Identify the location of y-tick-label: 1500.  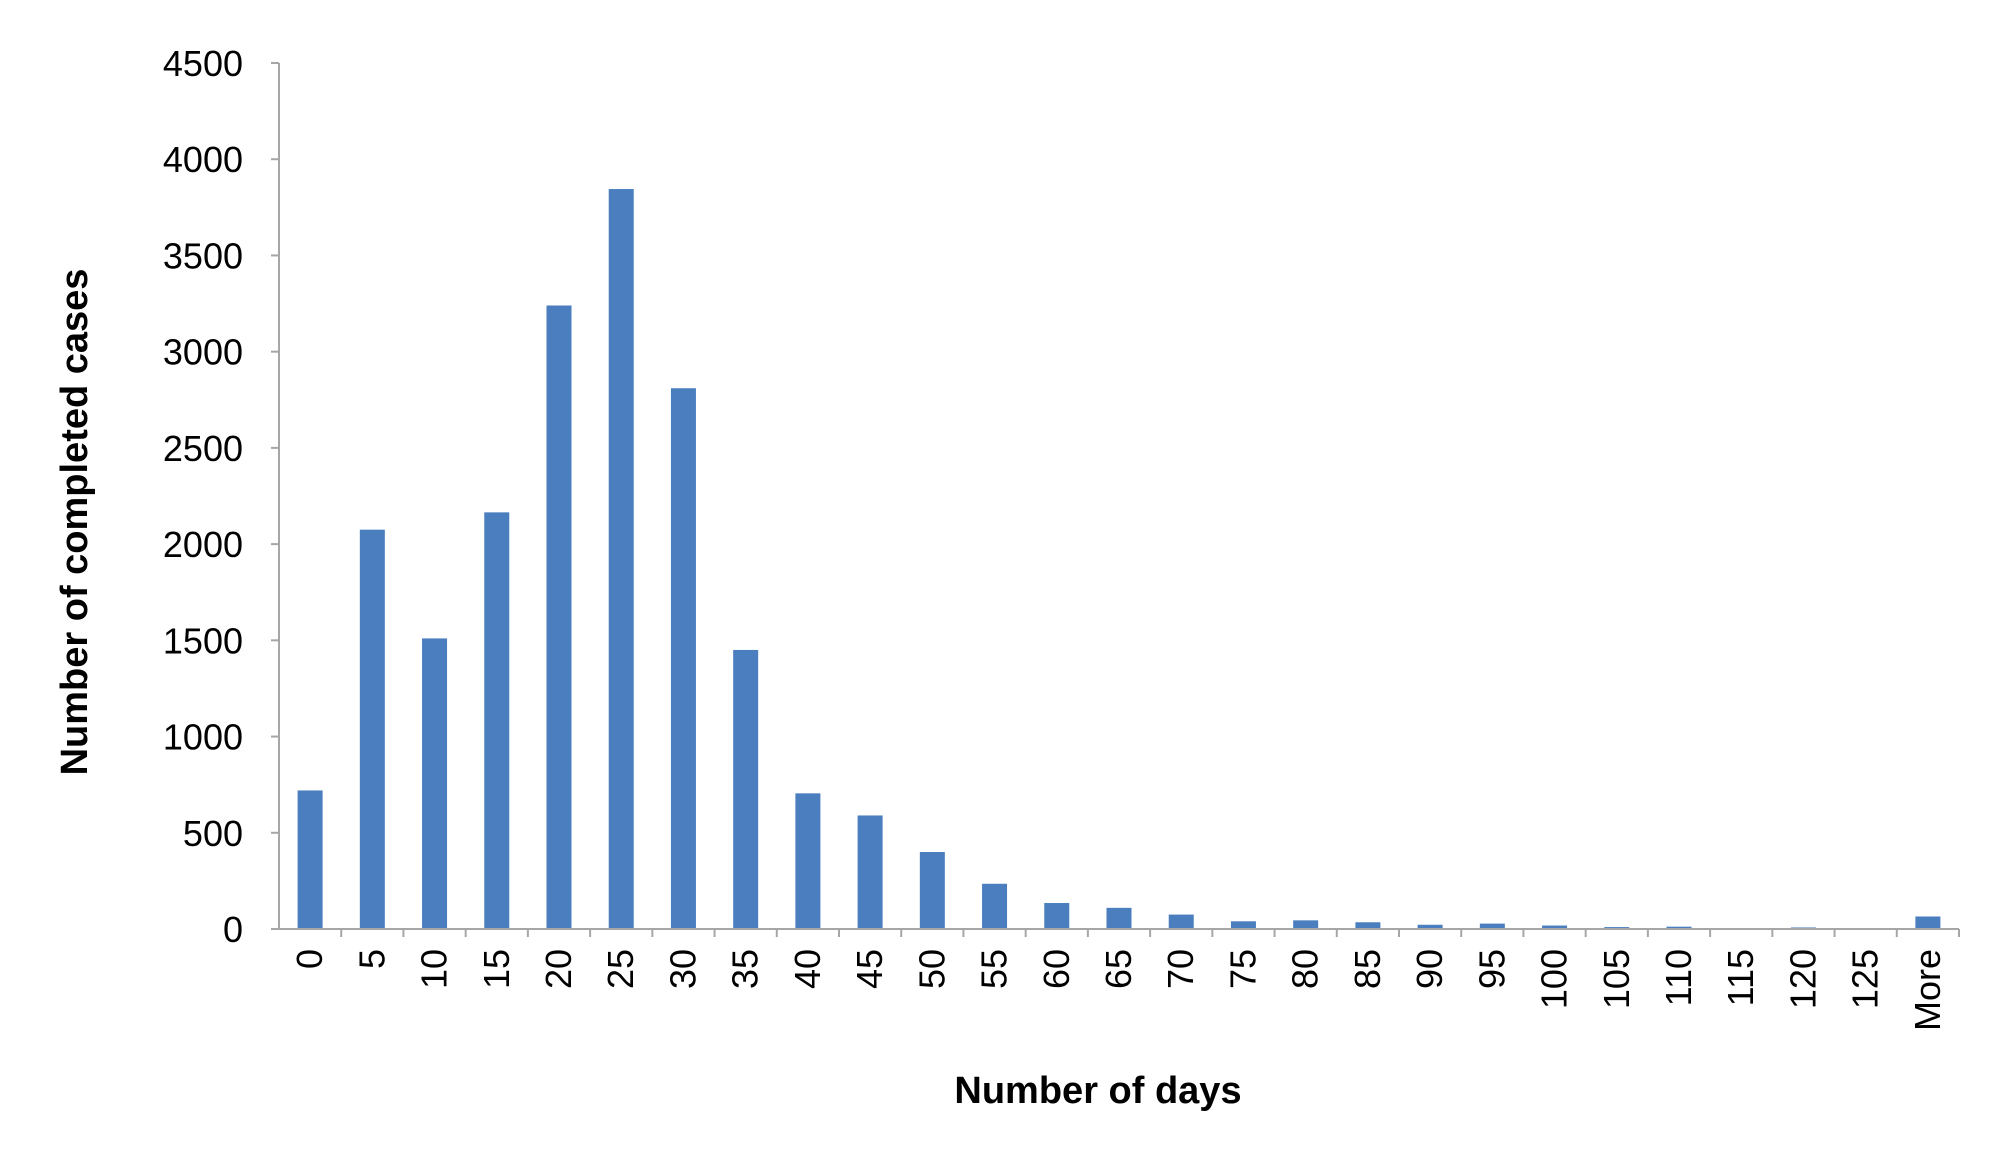
(203, 640).